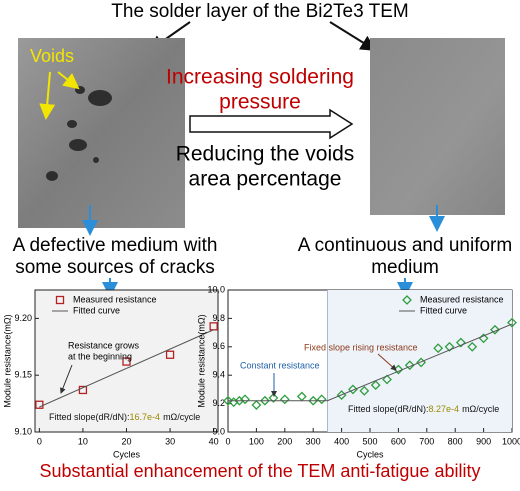  What do you see at coordinates (104, 345) in the screenshot?
I see `annotation: Resistance grows` at bounding box center [104, 345].